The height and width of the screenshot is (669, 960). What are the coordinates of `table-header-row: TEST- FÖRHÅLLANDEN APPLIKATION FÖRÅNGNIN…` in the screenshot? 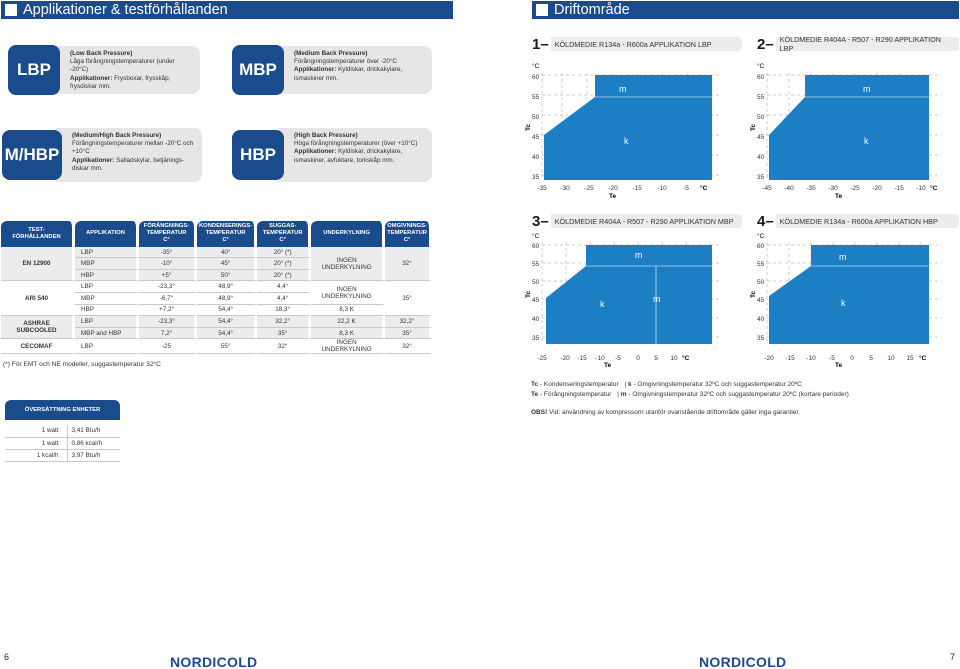 It's located at (216, 234).